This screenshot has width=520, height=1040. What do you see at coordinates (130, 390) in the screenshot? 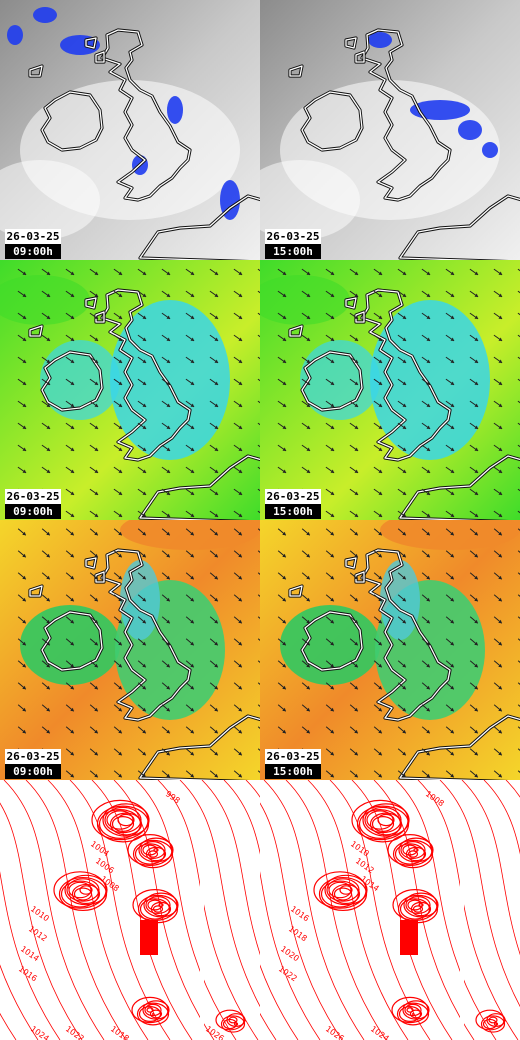
I see `wind-map-0900: 26-03-25 09:00h` at bounding box center [130, 390].